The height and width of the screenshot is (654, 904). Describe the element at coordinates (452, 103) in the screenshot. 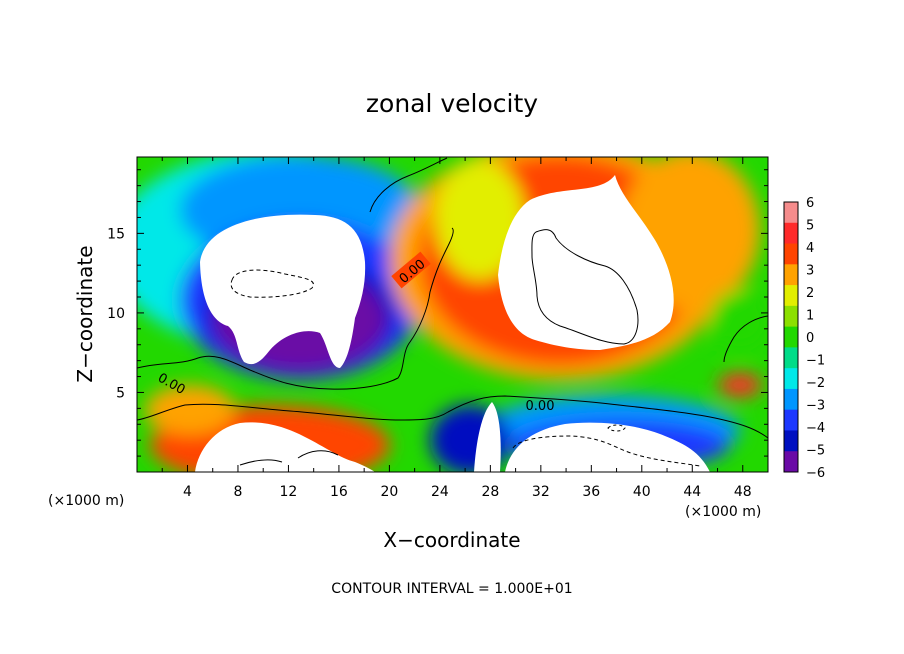

I see `chart-title: zonal velocity` at that location.